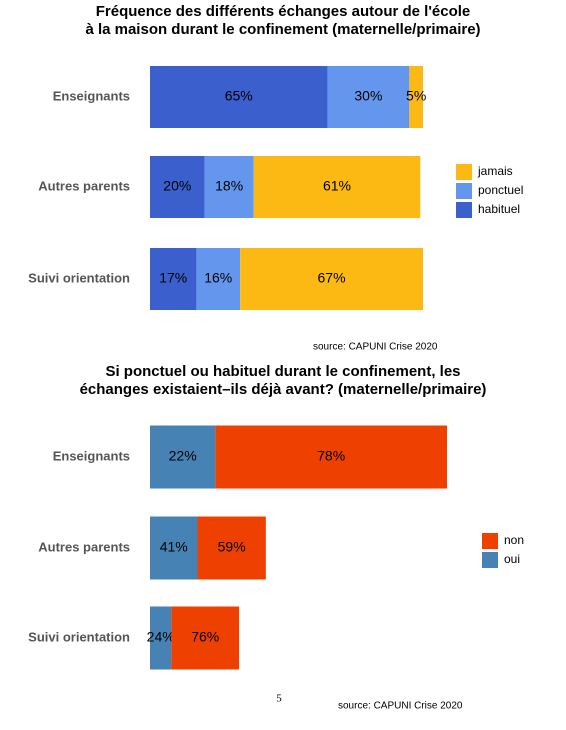  I want to click on data-label: 5%, so click(416, 96).